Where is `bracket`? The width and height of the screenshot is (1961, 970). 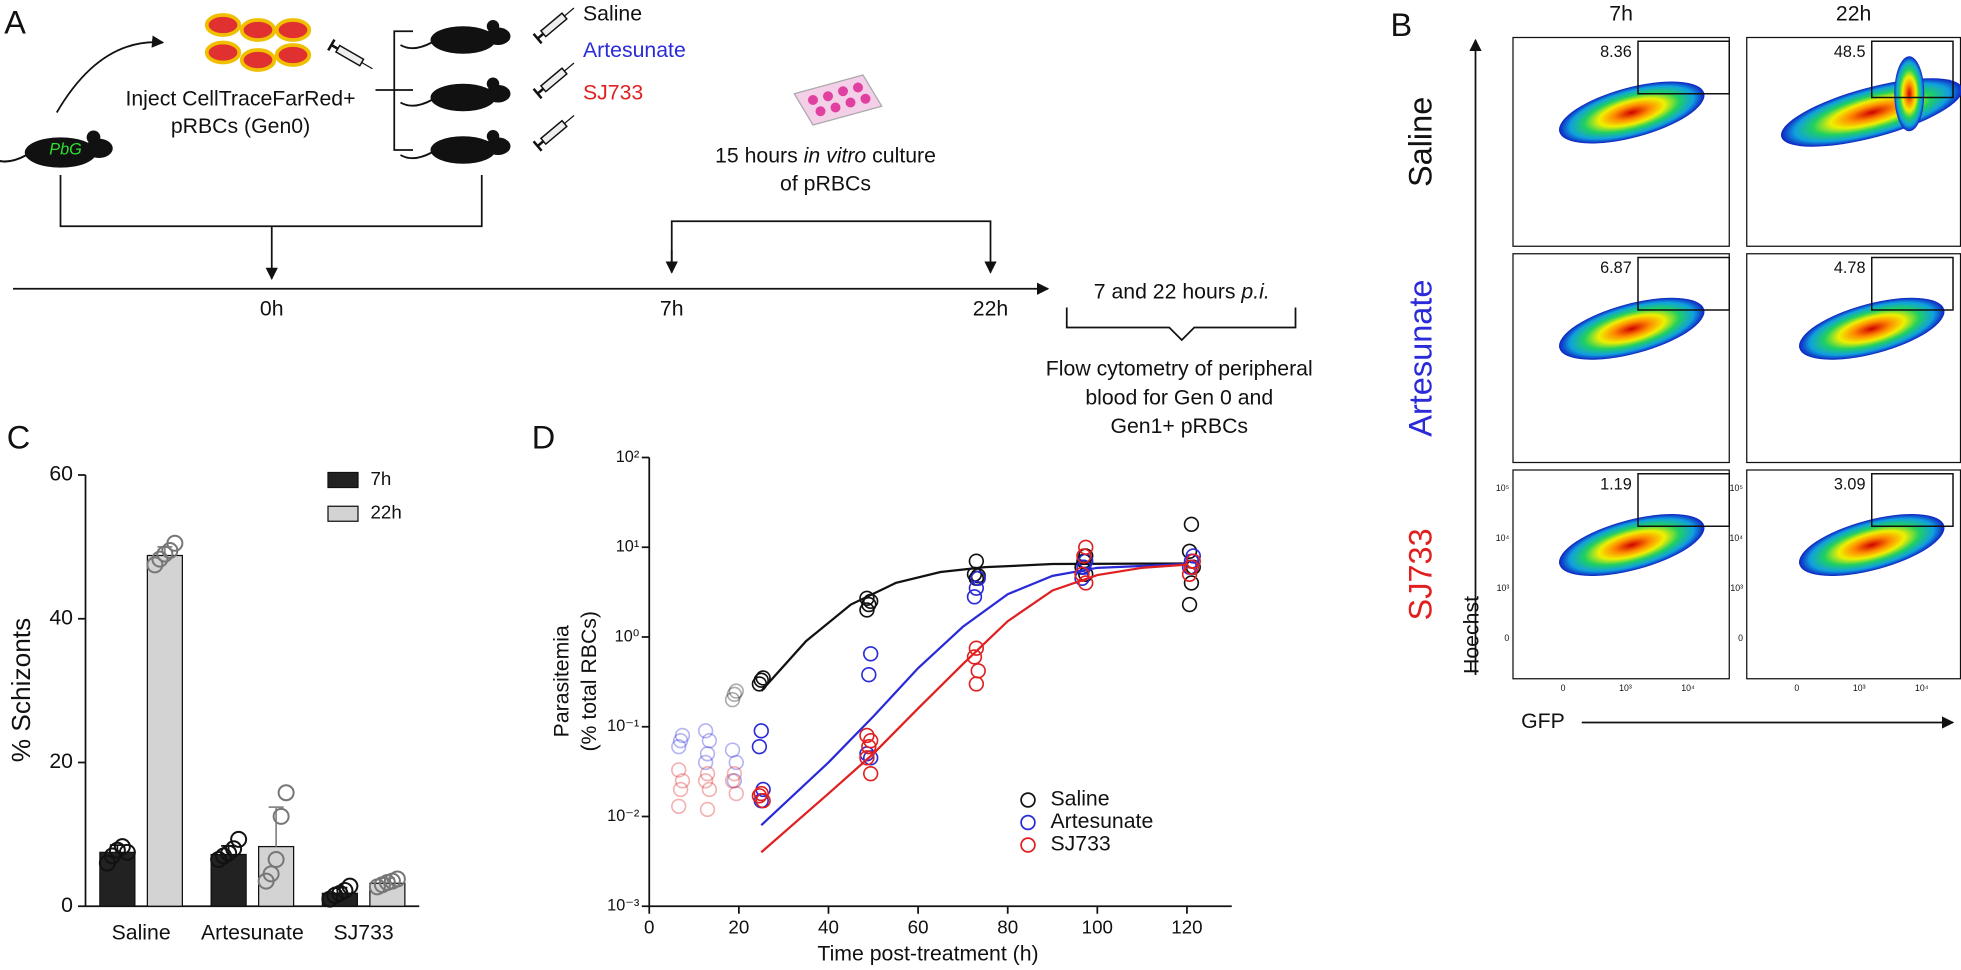 bracket is located at coordinates (394, 90).